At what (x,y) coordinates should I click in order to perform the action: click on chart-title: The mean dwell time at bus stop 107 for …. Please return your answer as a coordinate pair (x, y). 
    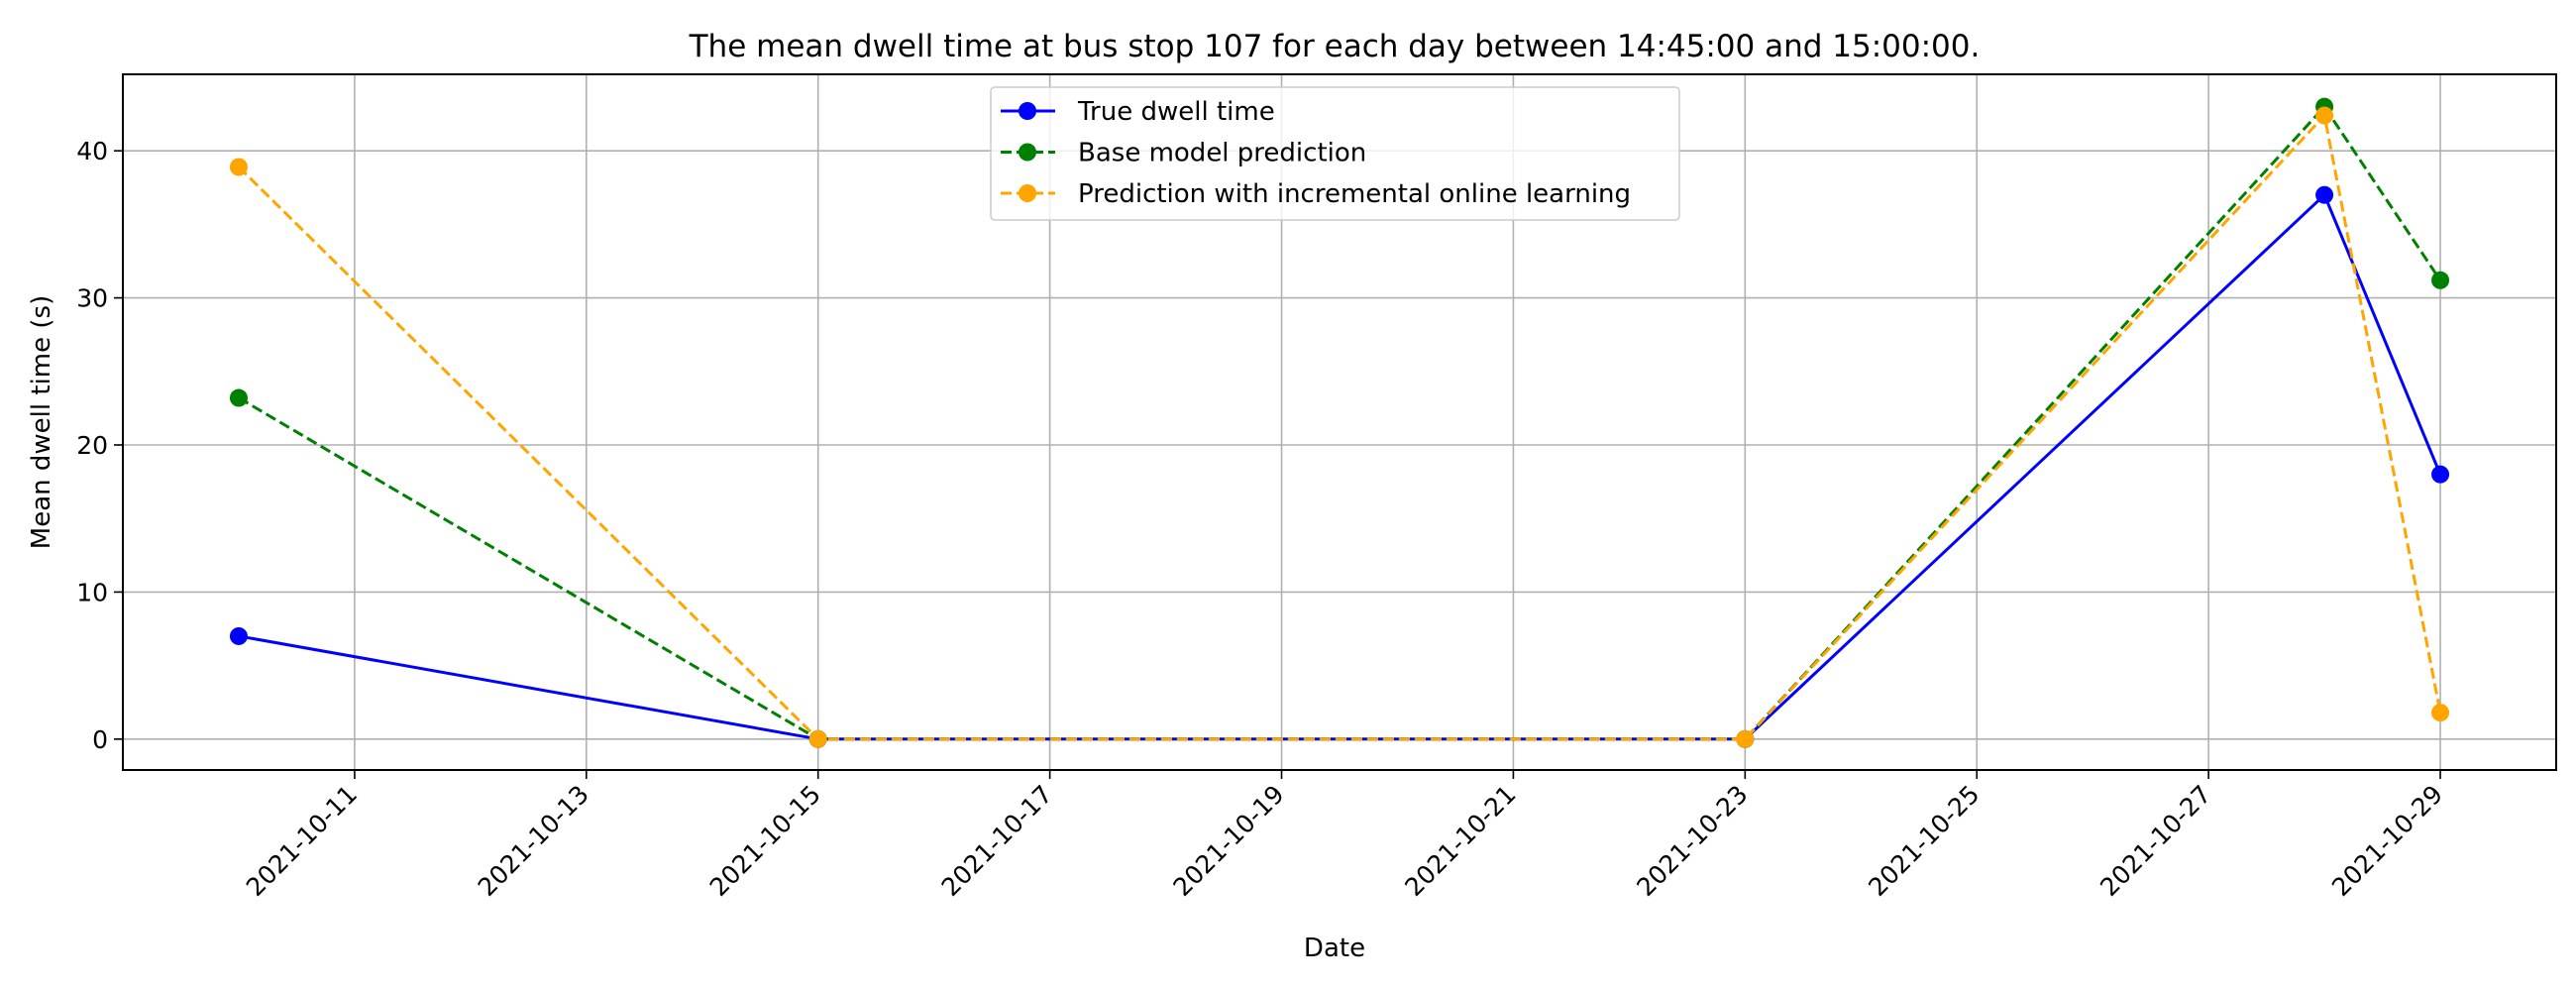
    Looking at the image, I should click on (1335, 46).